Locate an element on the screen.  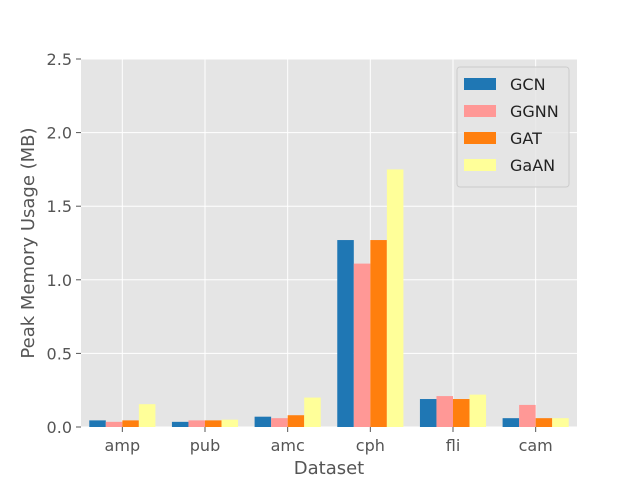
legend-label-gaan: GaAN is located at coordinates (532, 165).